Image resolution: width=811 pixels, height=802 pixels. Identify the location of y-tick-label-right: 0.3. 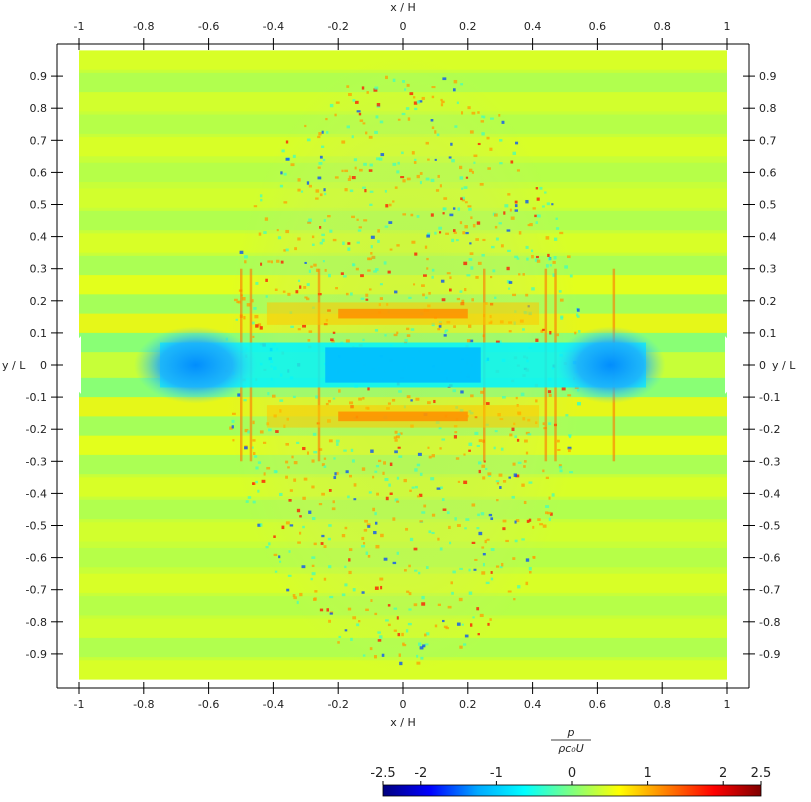
(768, 269).